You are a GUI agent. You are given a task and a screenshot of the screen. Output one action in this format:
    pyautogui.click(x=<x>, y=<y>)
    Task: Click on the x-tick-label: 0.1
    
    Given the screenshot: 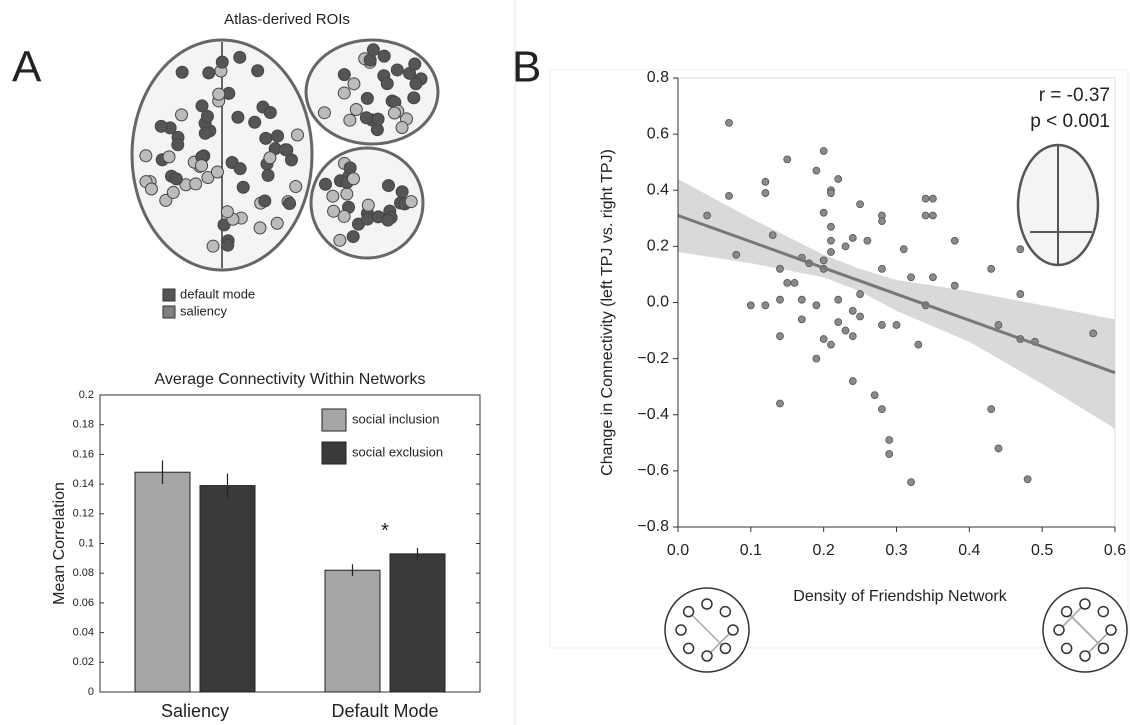 What is the action you would take?
    pyautogui.click(x=751, y=550)
    